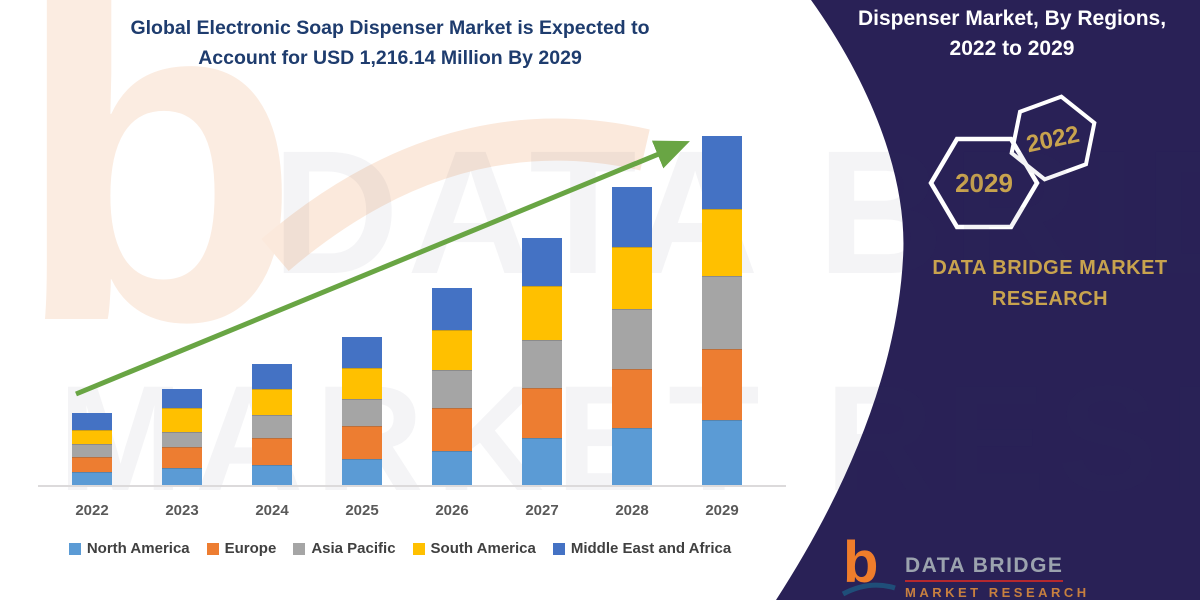 The image size is (1200, 600). I want to click on x-axis-line, so click(412, 486).